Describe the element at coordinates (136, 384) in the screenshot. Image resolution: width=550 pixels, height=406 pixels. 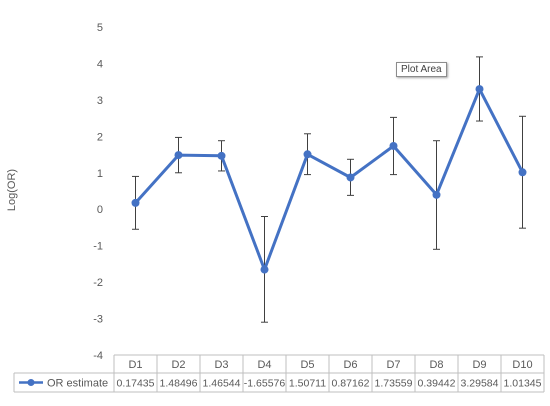
I see `table-value: 0.17435` at that location.